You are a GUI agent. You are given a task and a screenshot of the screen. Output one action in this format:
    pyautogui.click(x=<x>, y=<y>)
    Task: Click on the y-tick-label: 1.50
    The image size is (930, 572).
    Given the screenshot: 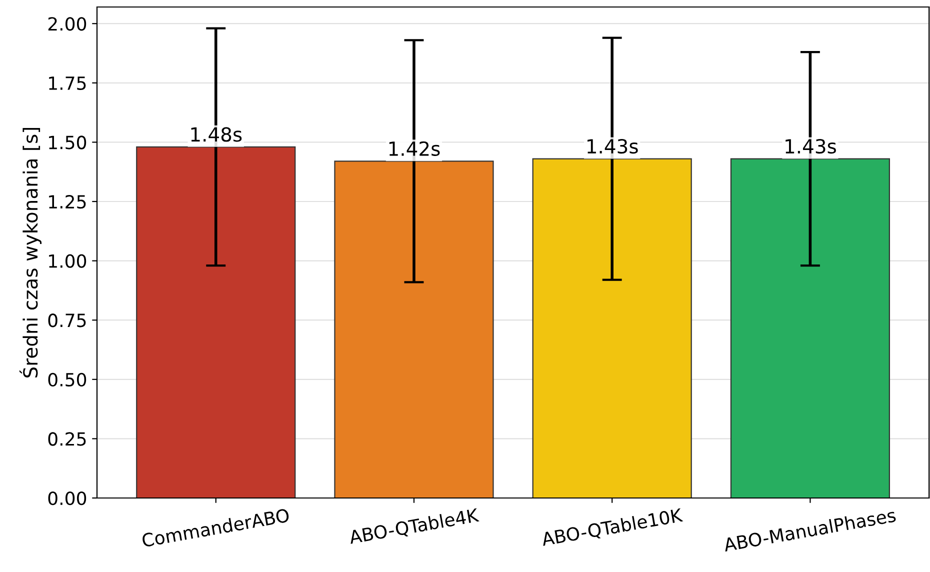 What is the action you would take?
    pyautogui.click(x=67, y=143)
    